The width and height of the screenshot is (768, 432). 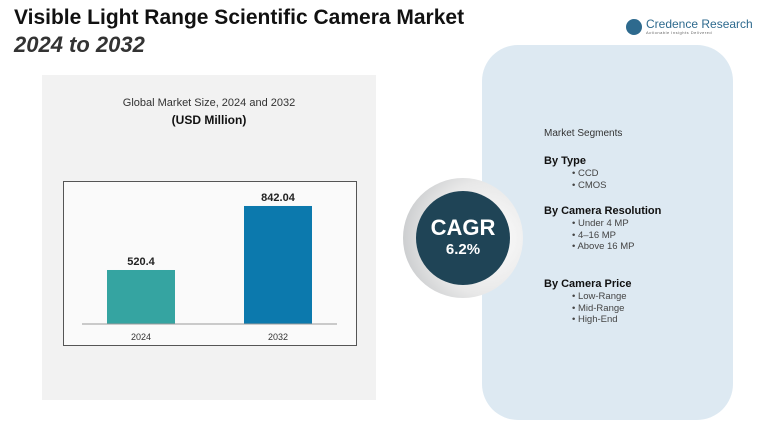 I want to click on segment-item: • High-End, so click(x=595, y=319).